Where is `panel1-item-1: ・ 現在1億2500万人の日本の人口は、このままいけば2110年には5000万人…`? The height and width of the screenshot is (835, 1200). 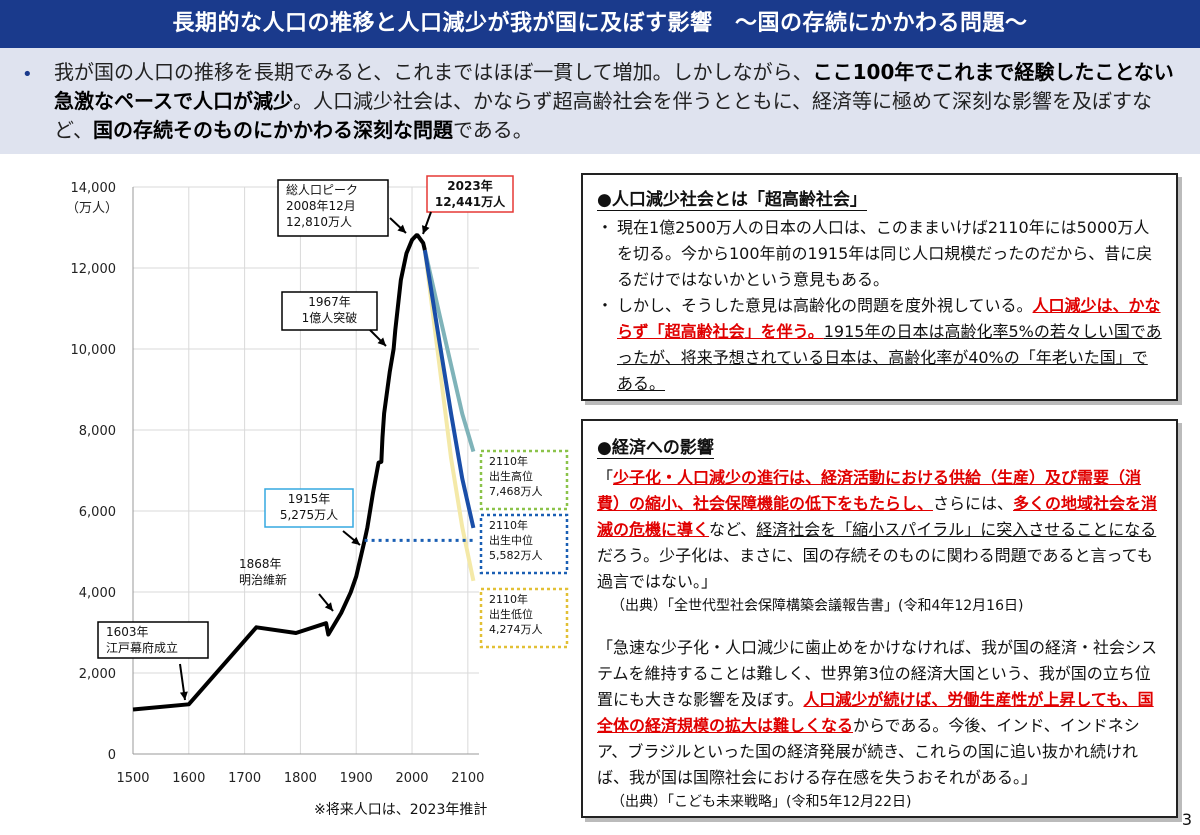 panel1-item-1: ・ 現在1億2500万人の日本の人口は、このままいけば2110年には5000万人… is located at coordinates (880, 254).